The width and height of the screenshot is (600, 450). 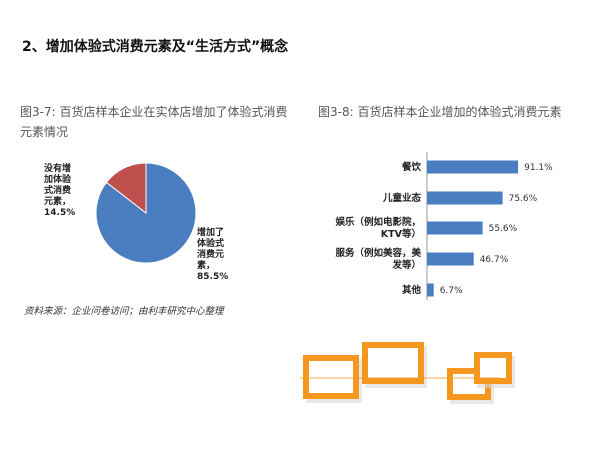 I want to click on bar-category-label: 儿童业态, so click(x=402, y=198).